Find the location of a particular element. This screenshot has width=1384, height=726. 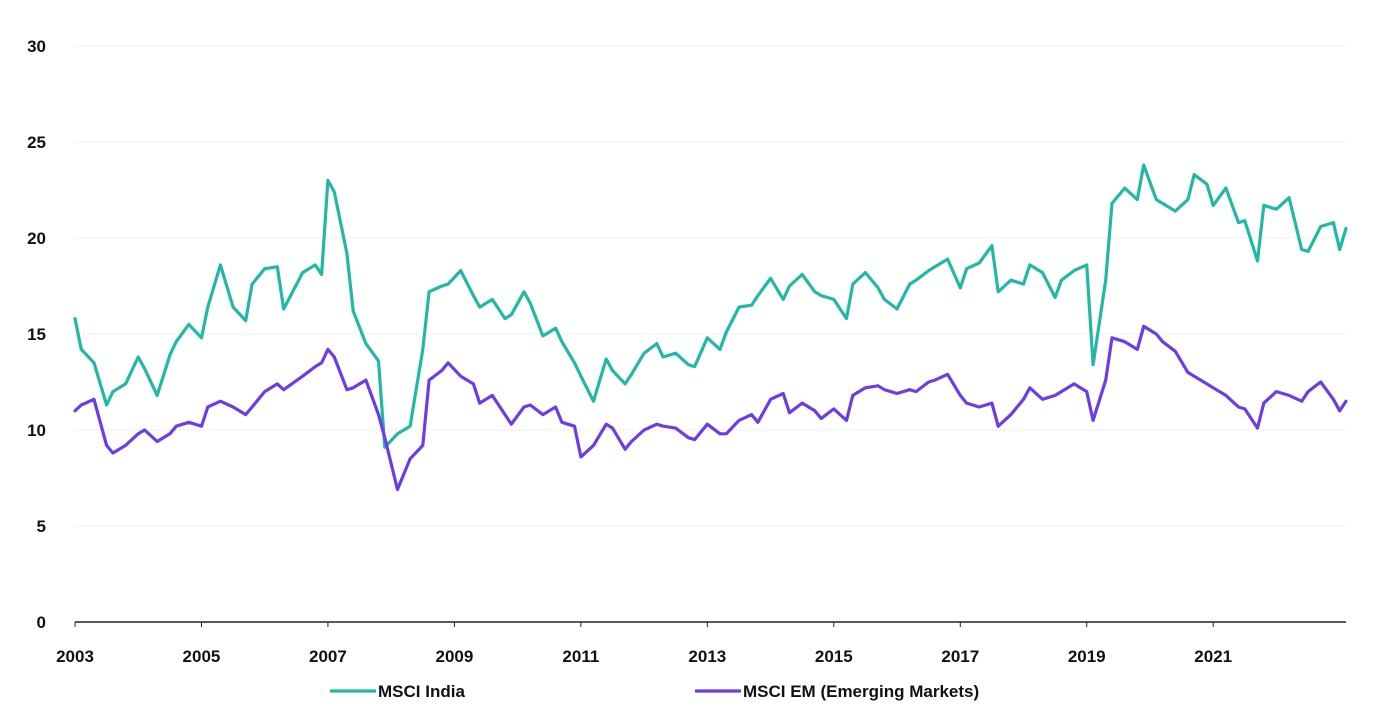

y-tick-label: 0 is located at coordinates (41, 622).